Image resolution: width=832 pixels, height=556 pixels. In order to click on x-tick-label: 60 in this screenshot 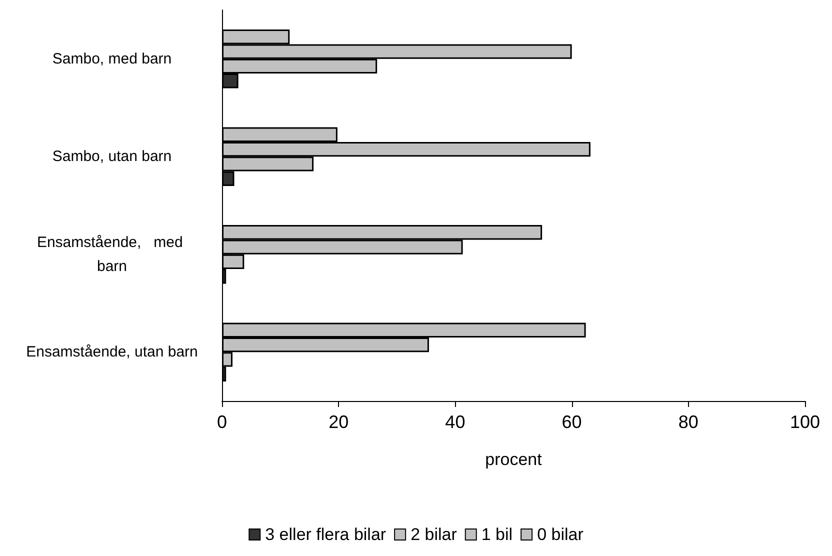, I will do `click(572, 422)`.